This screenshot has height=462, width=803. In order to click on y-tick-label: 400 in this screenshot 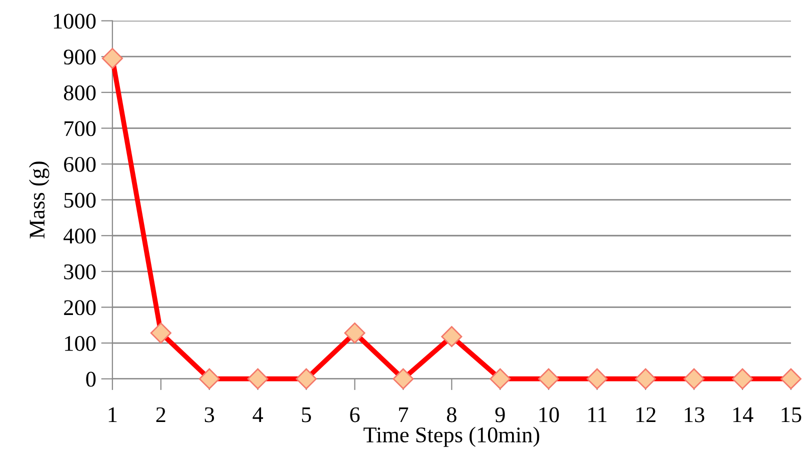, I will do `click(80, 236)`.